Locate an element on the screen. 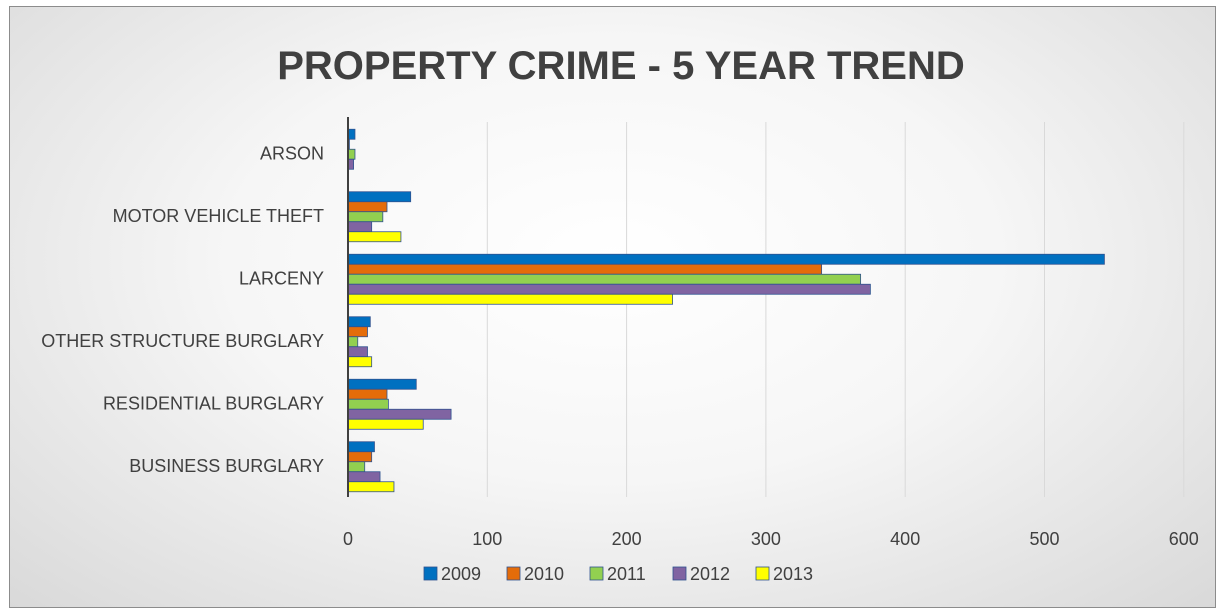 The width and height of the screenshot is (1225, 614). legend-label-2009: 2009 is located at coordinates (461, 574).